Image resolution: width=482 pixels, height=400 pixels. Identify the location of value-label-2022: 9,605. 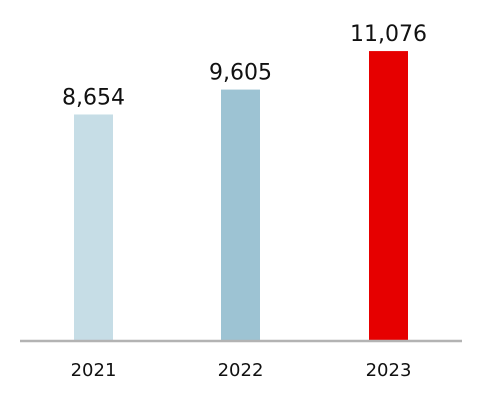
(240, 73).